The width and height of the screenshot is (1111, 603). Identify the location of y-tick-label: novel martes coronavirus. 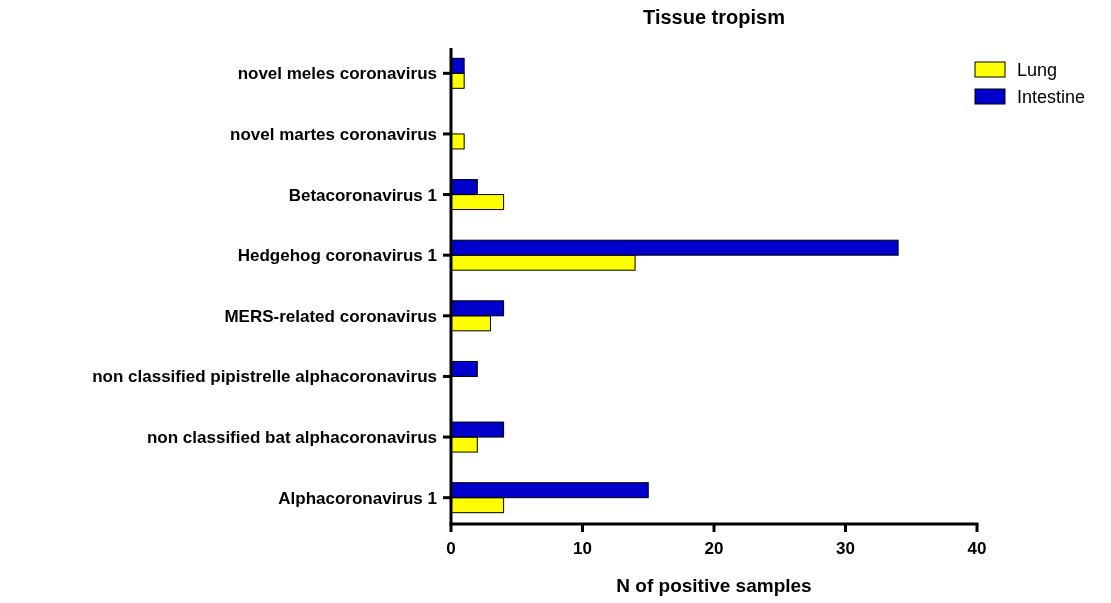
(333, 134).